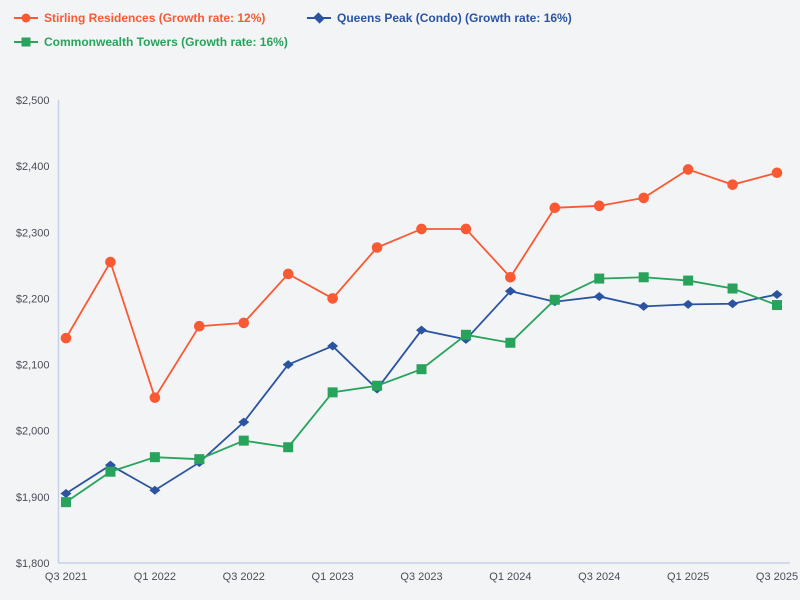  Describe the element at coordinates (510, 577) in the screenshot. I see `x-tick-label: Q1 2024` at that location.